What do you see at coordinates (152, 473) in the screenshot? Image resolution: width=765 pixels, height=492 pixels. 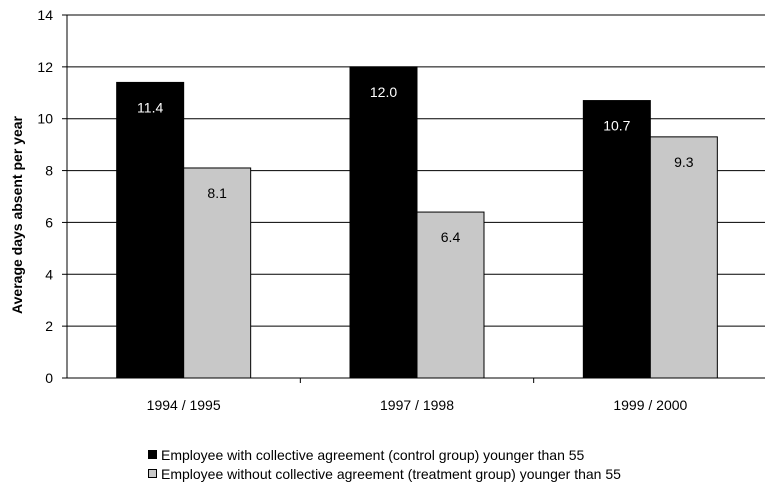 I see `legend-swatch-treatment` at bounding box center [152, 473].